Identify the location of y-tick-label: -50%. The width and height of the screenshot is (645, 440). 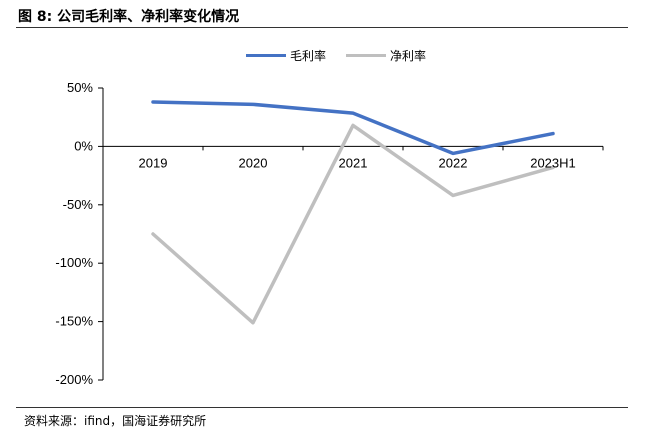
(78, 204).